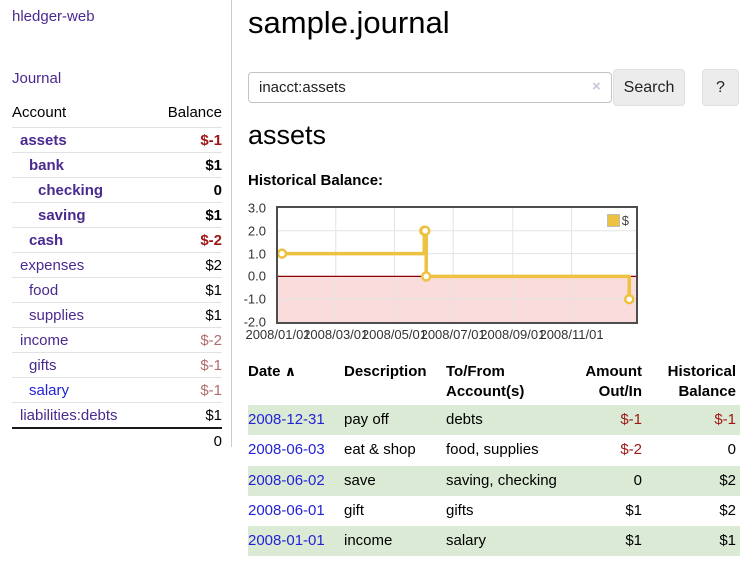 The image size is (742, 582). I want to click on register-cell-date: 2008-12-31, so click(296, 420).